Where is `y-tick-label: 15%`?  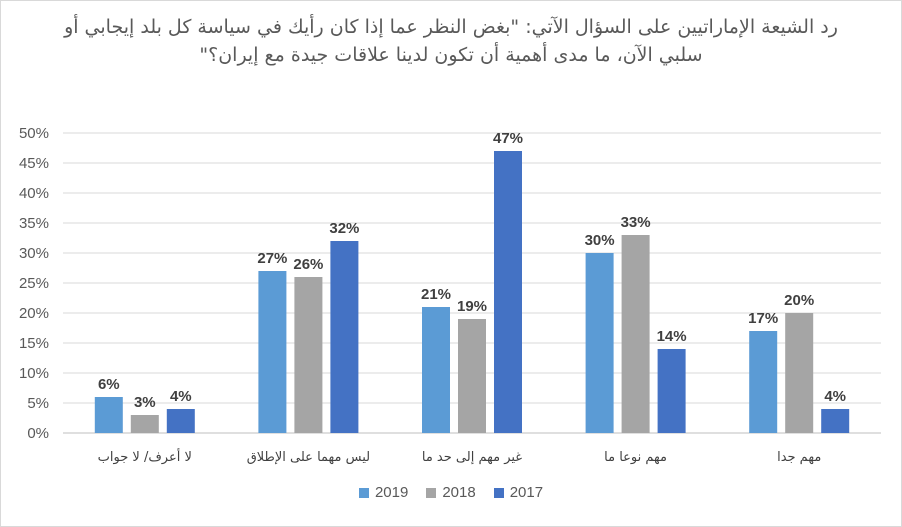 y-tick-label: 15% is located at coordinates (34, 343).